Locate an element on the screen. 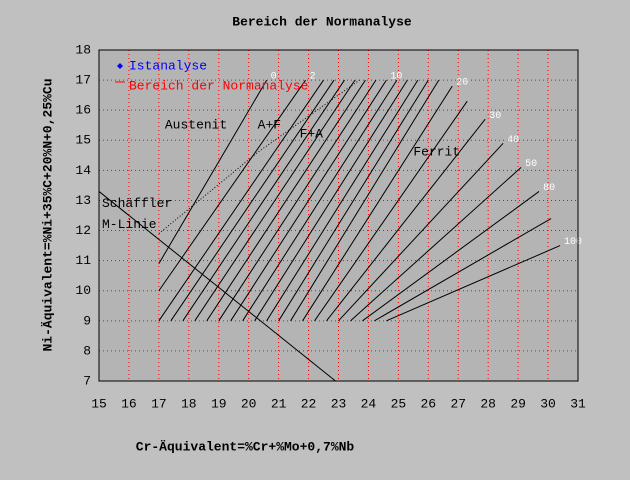 The width and height of the screenshot is (630, 480). y-tick-label: 10 is located at coordinates (83, 290).